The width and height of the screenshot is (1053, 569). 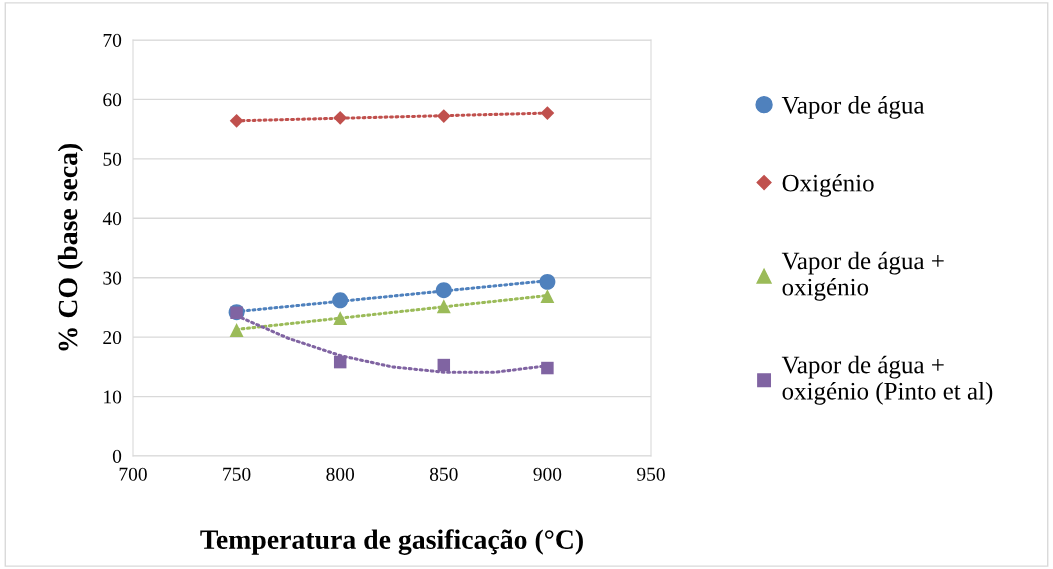 What do you see at coordinates (112, 100) in the screenshot?
I see `y-tick-label: 60` at bounding box center [112, 100].